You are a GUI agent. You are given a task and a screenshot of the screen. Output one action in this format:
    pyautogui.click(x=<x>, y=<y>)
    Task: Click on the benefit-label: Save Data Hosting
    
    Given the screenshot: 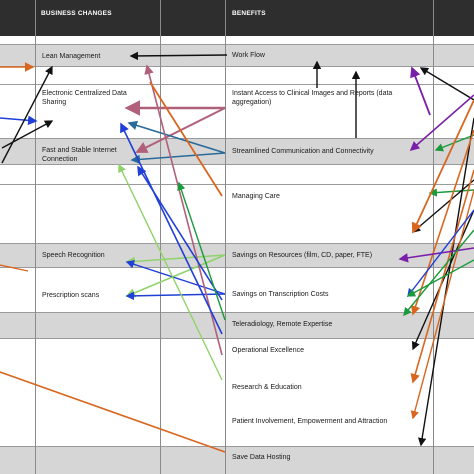 What is the action you would take?
    pyautogui.click(x=261, y=457)
    